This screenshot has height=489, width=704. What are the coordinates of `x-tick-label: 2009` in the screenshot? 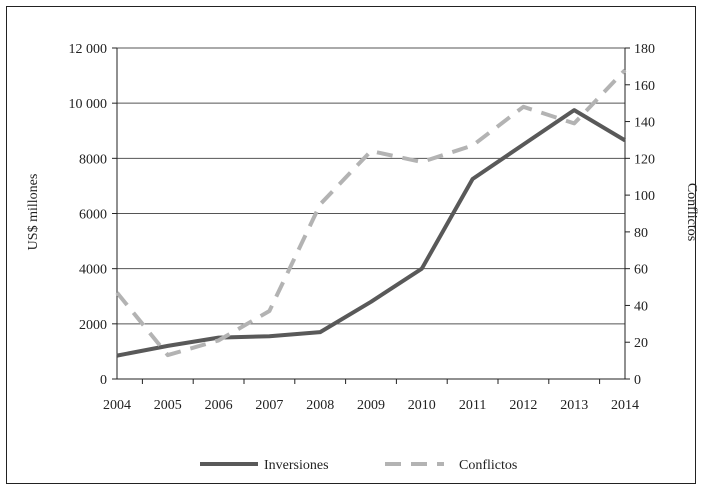 It's located at (371, 405).